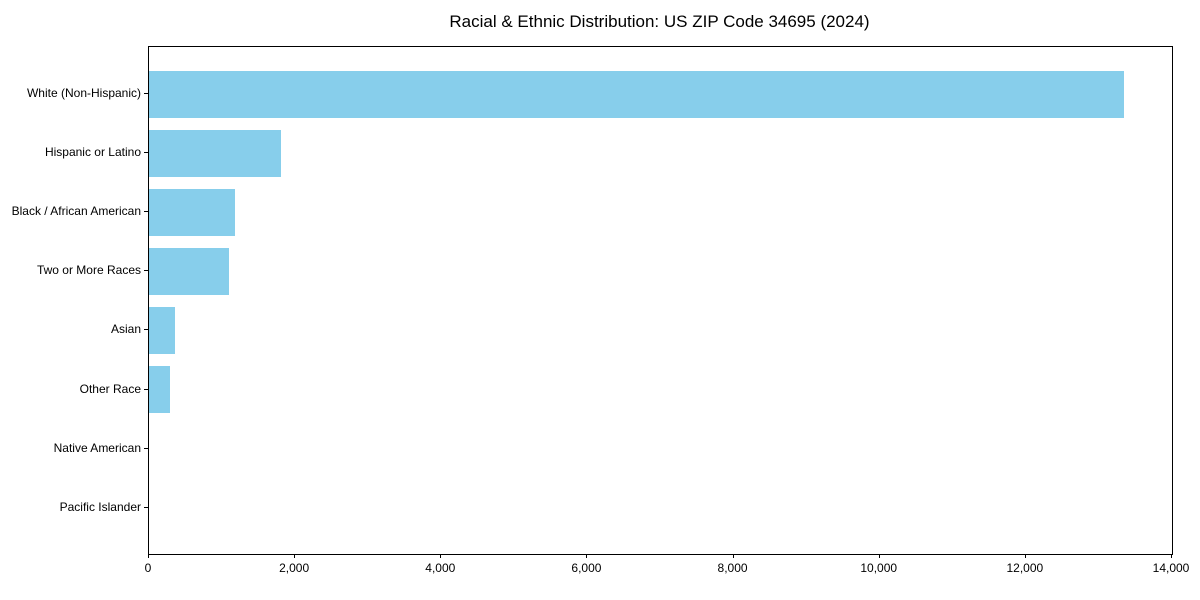 The width and height of the screenshot is (1200, 600). I want to click on x-tick-label-10000: 10,000, so click(879, 568).